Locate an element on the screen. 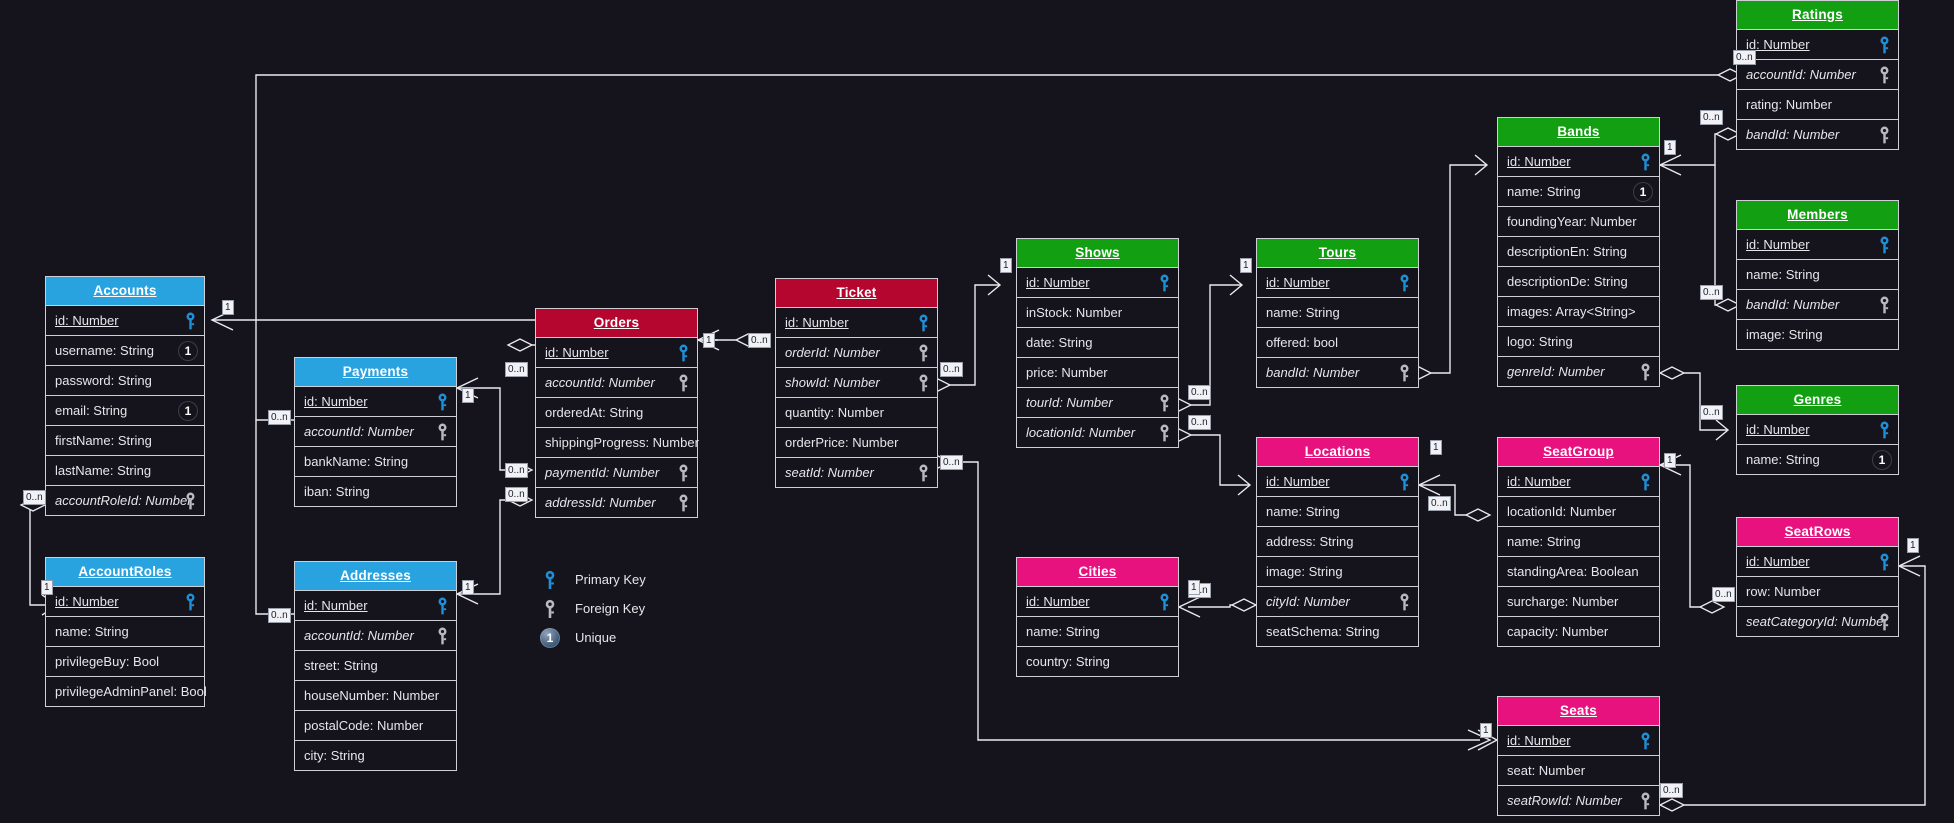  entity-field: city: String is located at coordinates (375, 755).